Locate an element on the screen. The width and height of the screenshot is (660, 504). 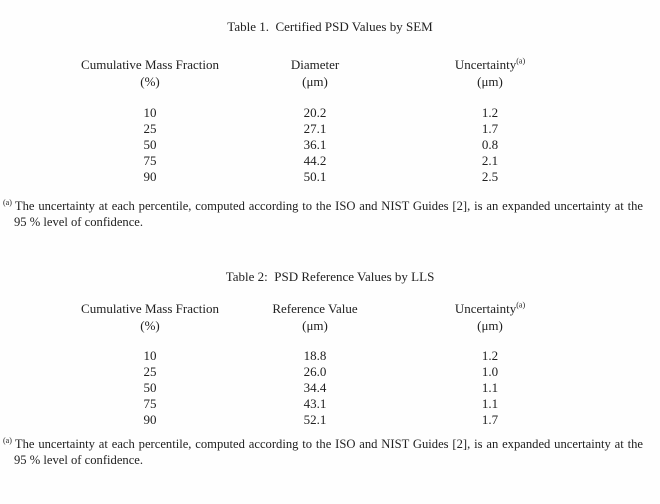
table-2-title: Table 2: PSD Reference Values by LLS is located at coordinates (330, 276).